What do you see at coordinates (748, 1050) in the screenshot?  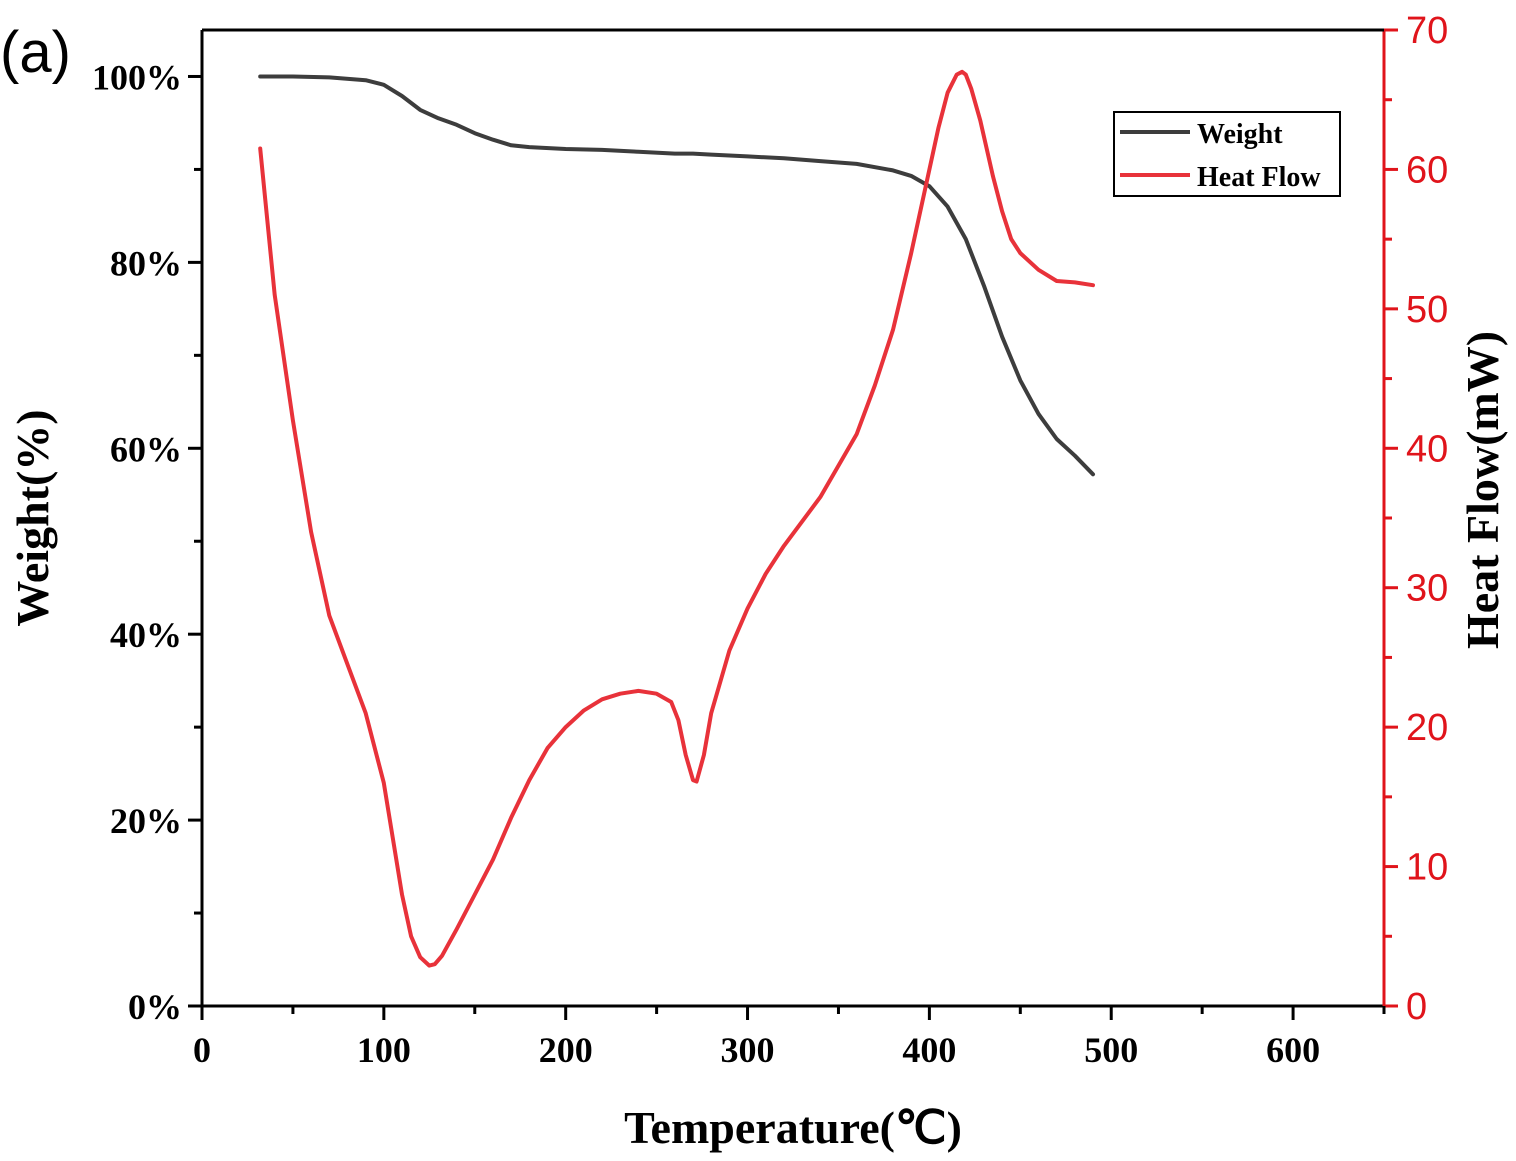 I see `x-tick-label: 300` at bounding box center [748, 1050].